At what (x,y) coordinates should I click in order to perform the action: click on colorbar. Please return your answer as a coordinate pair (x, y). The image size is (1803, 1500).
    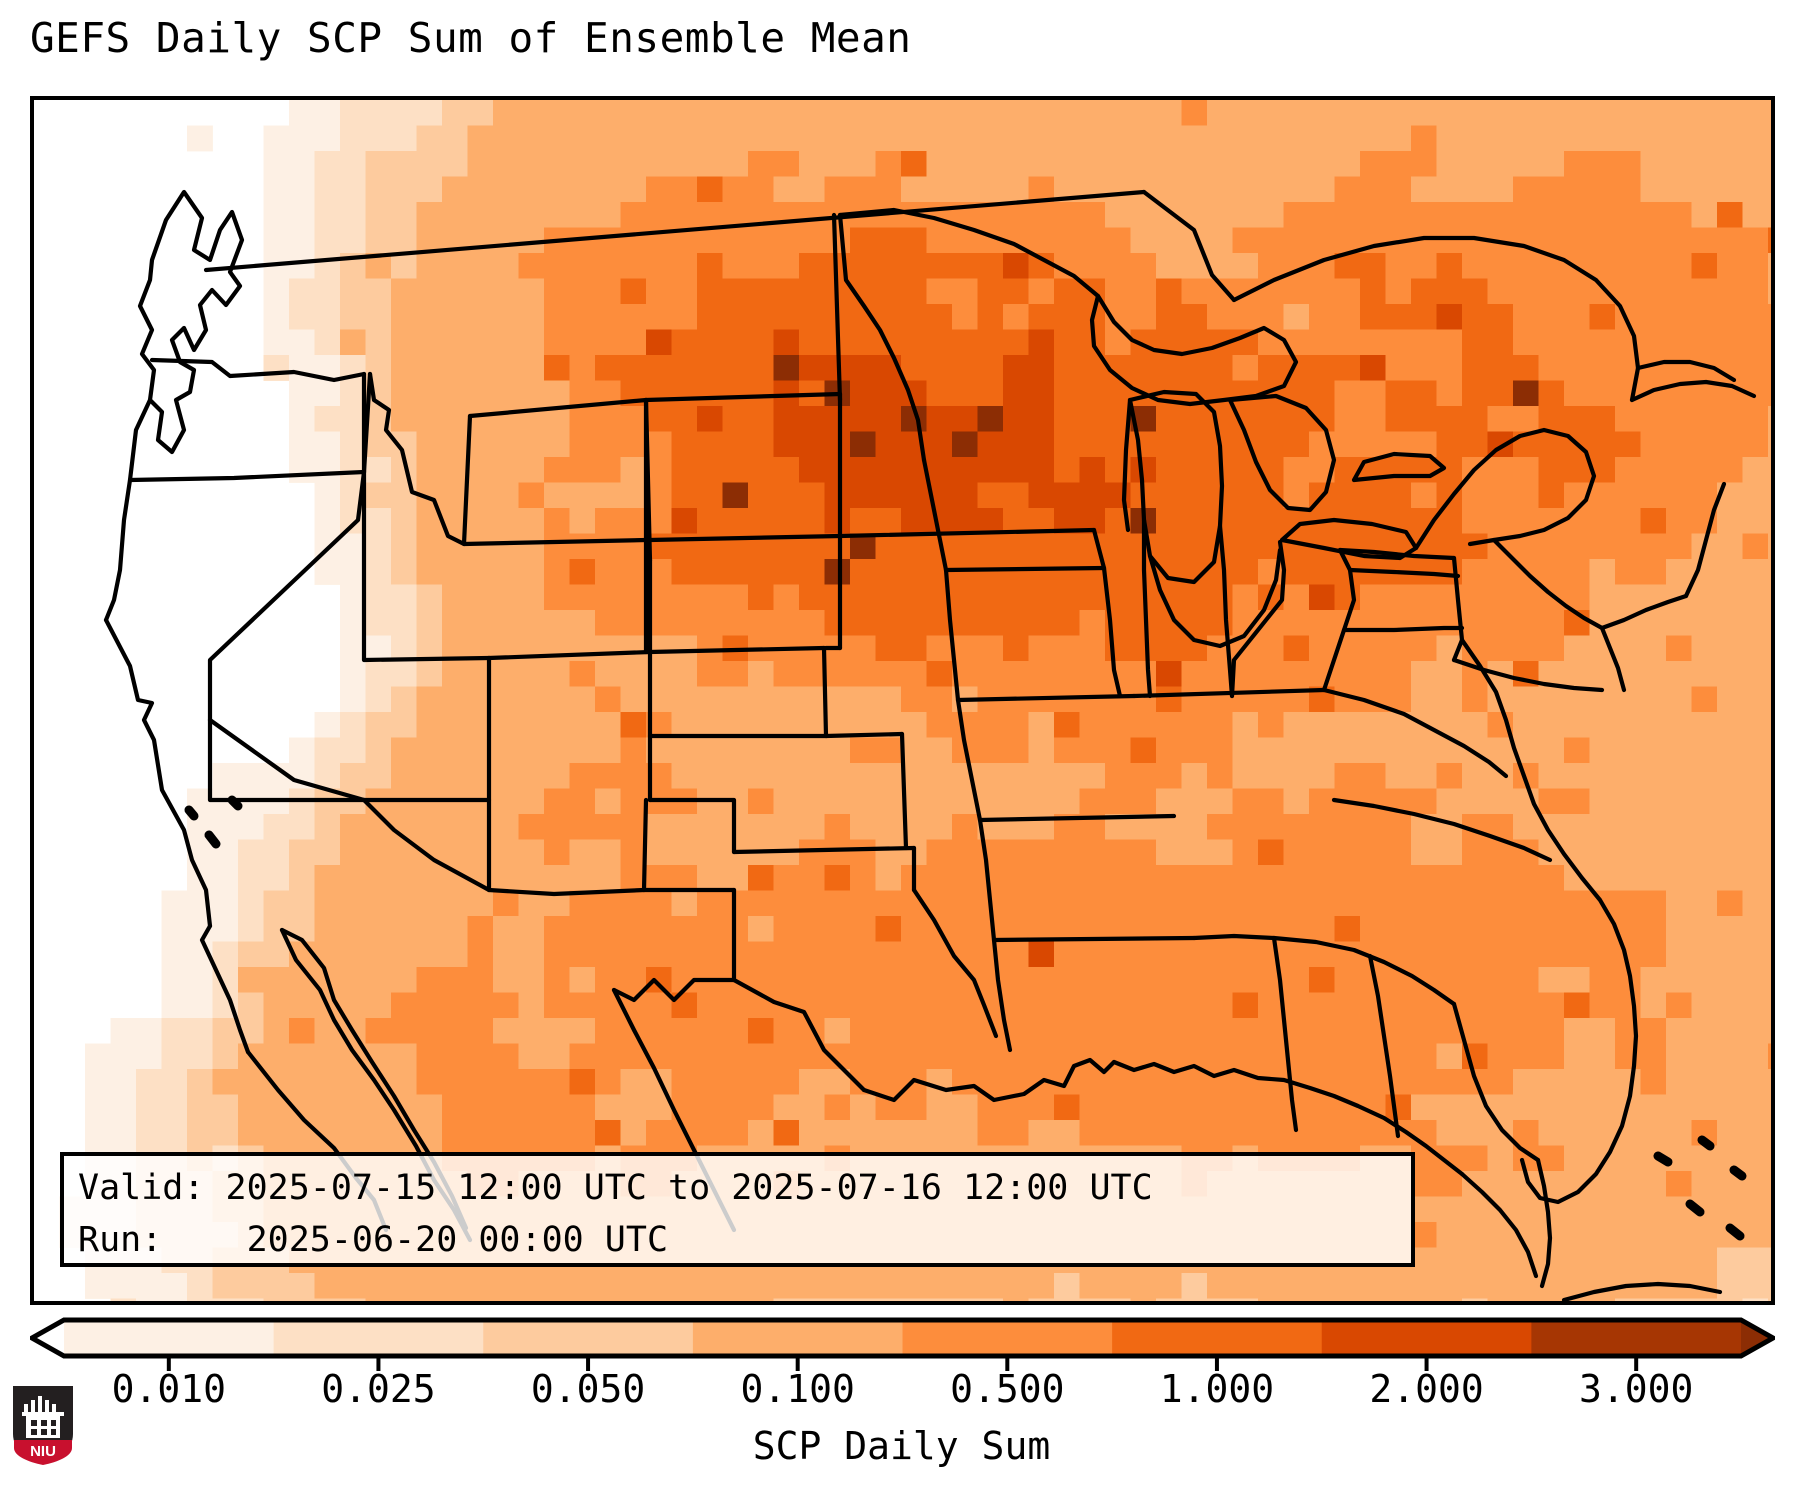
    Looking at the image, I should click on (902, 1343).